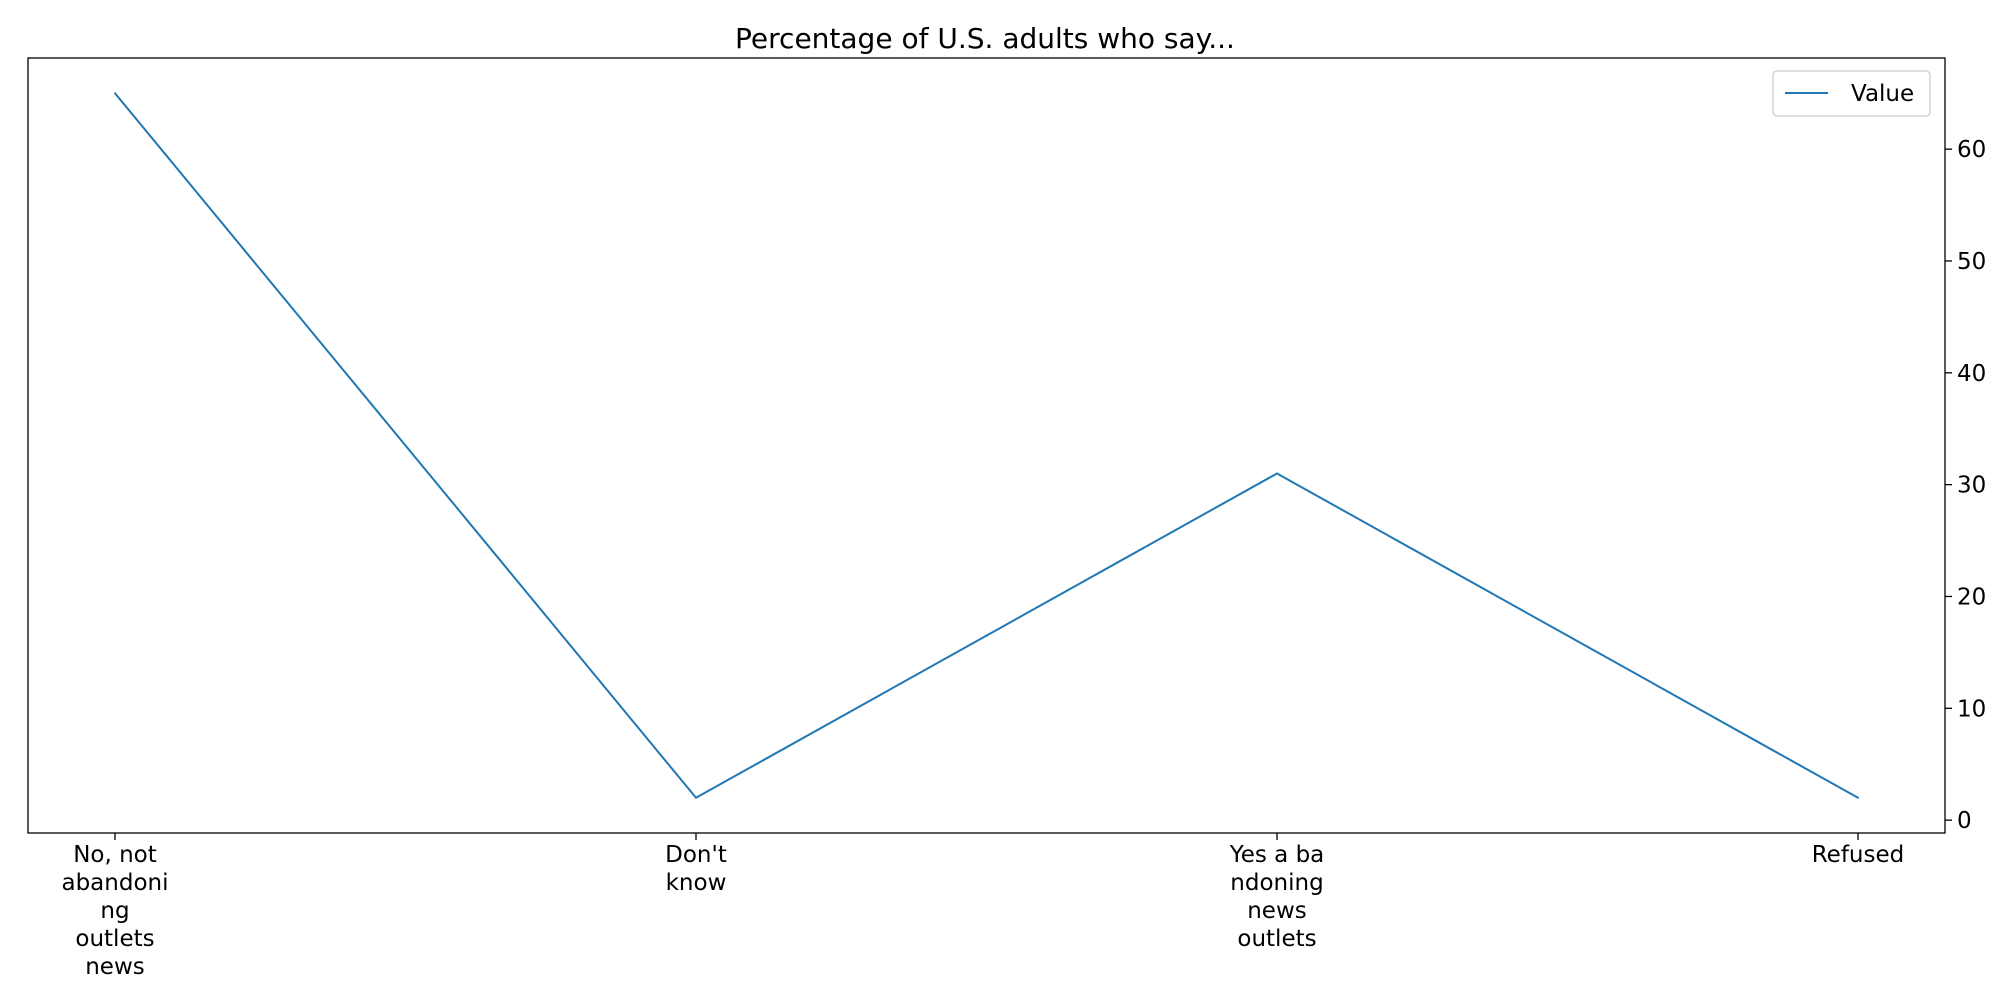 Image resolution: width=2000 pixels, height=1000 pixels. What do you see at coordinates (1971, 709) in the screenshot?
I see `y-tick-label: 10` at bounding box center [1971, 709].